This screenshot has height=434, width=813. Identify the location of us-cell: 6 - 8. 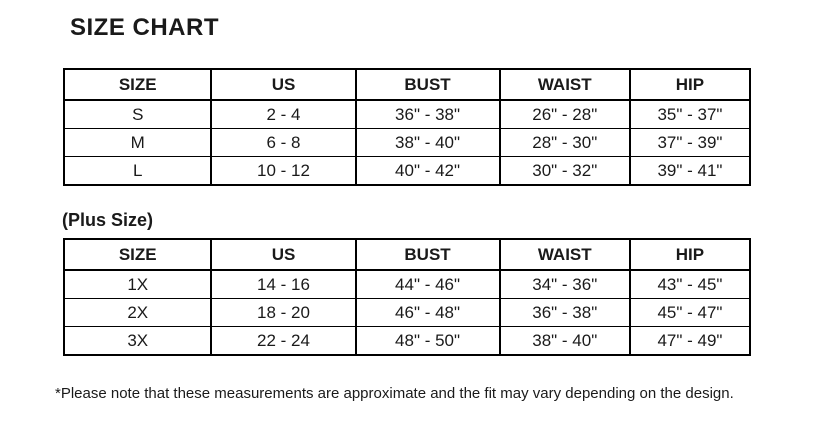
(283, 142).